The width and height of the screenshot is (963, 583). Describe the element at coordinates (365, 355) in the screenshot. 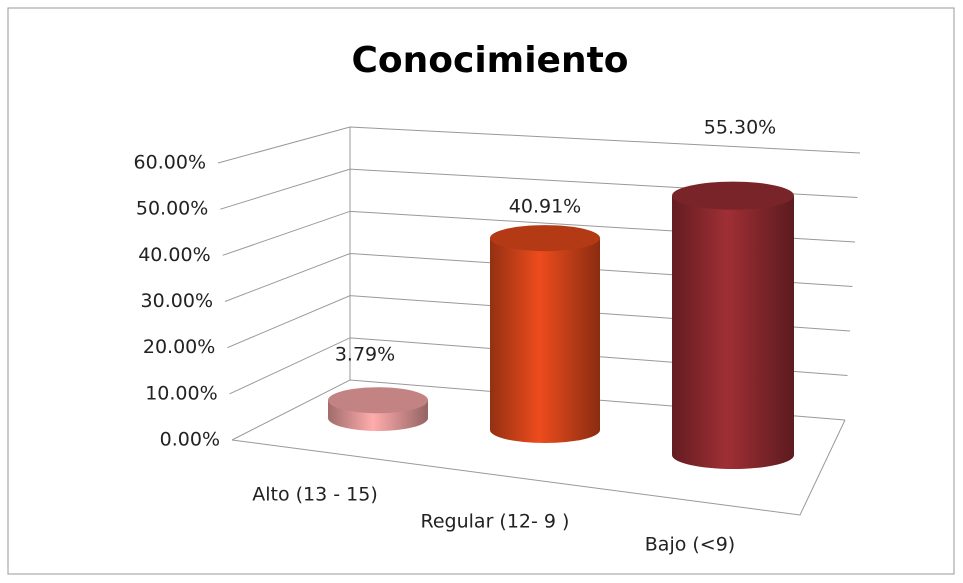

I see `value-label: 3.79%` at that location.